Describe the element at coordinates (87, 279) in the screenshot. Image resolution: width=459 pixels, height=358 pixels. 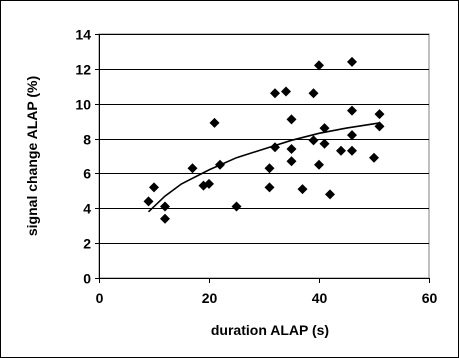
I see `y-tick-label: 0` at that location.